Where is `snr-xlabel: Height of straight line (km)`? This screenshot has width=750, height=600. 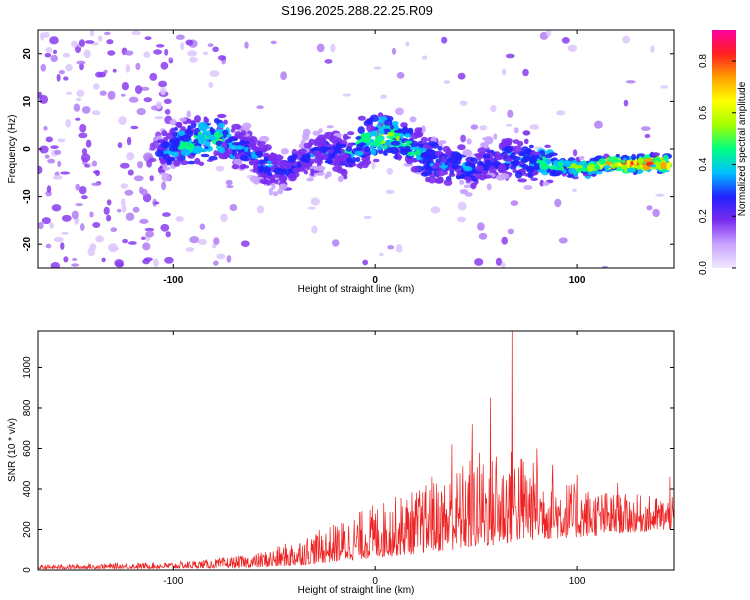
snr-xlabel: Height of straight line (km) is located at coordinates (356, 590).